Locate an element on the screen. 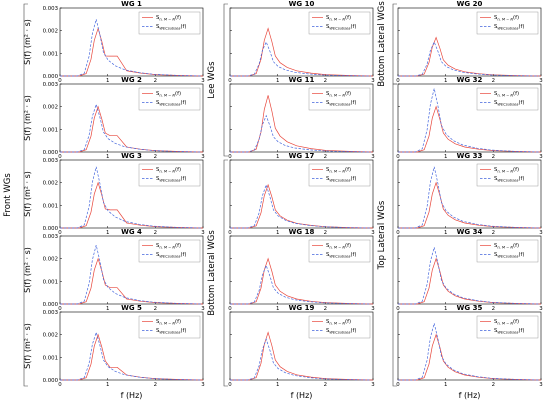 The width and height of the screenshot is (550, 403). panel-wg20: WG 20 0 1 2 3 Sn, M − N(f) SWECsubsea(f) is located at coordinates (469, 42).